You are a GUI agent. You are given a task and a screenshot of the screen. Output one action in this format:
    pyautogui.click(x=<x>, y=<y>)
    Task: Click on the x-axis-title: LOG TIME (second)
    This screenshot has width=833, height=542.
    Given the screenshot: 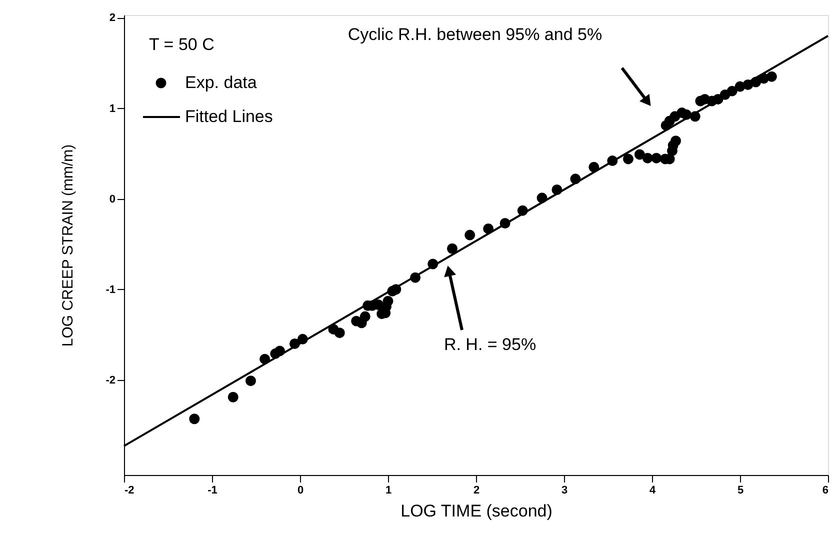 What is the action you would take?
    pyautogui.click(x=476, y=511)
    